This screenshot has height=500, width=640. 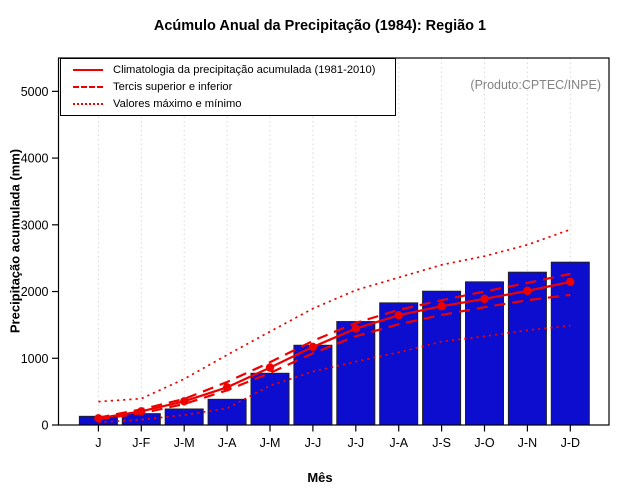 I want to click on x-tick-label: J, so click(x=98, y=443).